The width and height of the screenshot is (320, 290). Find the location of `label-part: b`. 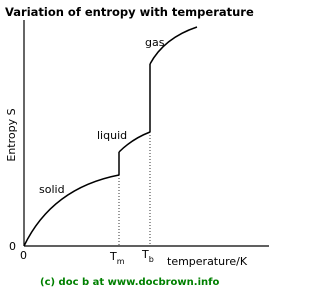

label-part: b is located at coordinates (151, 259).